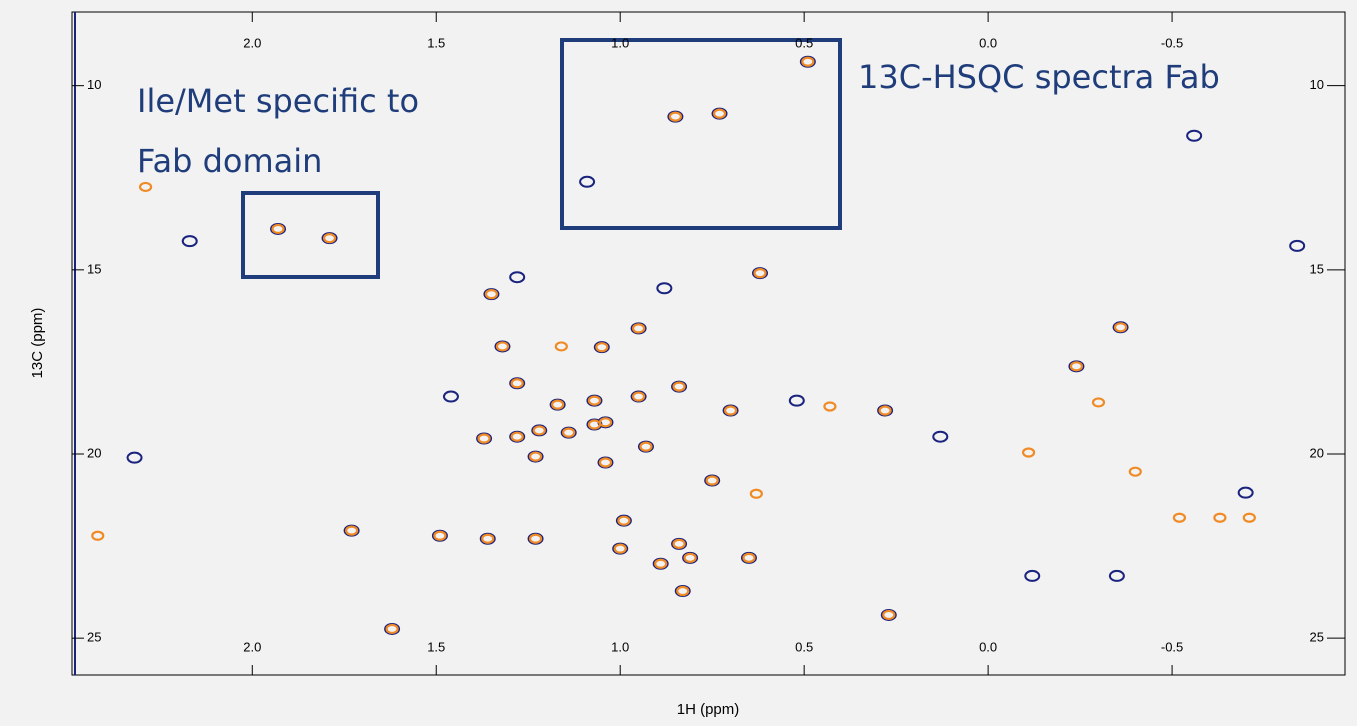  What do you see at coordinates (278, 101) in the screenshot?
I see `annotation: Ile/Met specific to` at bounding box center [278, 101].